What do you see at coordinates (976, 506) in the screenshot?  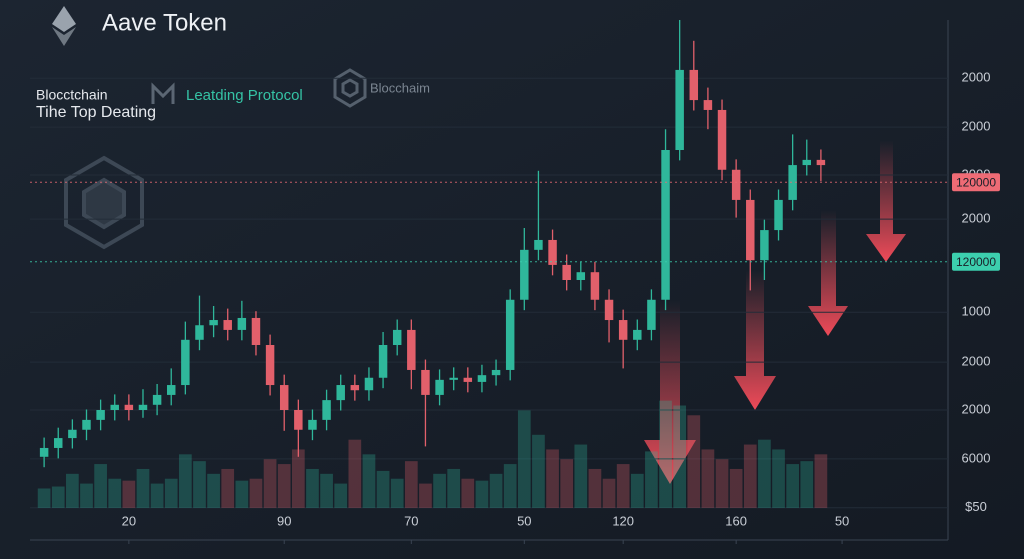 I see `y-tick-label: $50` at bounding box center [976, 506].